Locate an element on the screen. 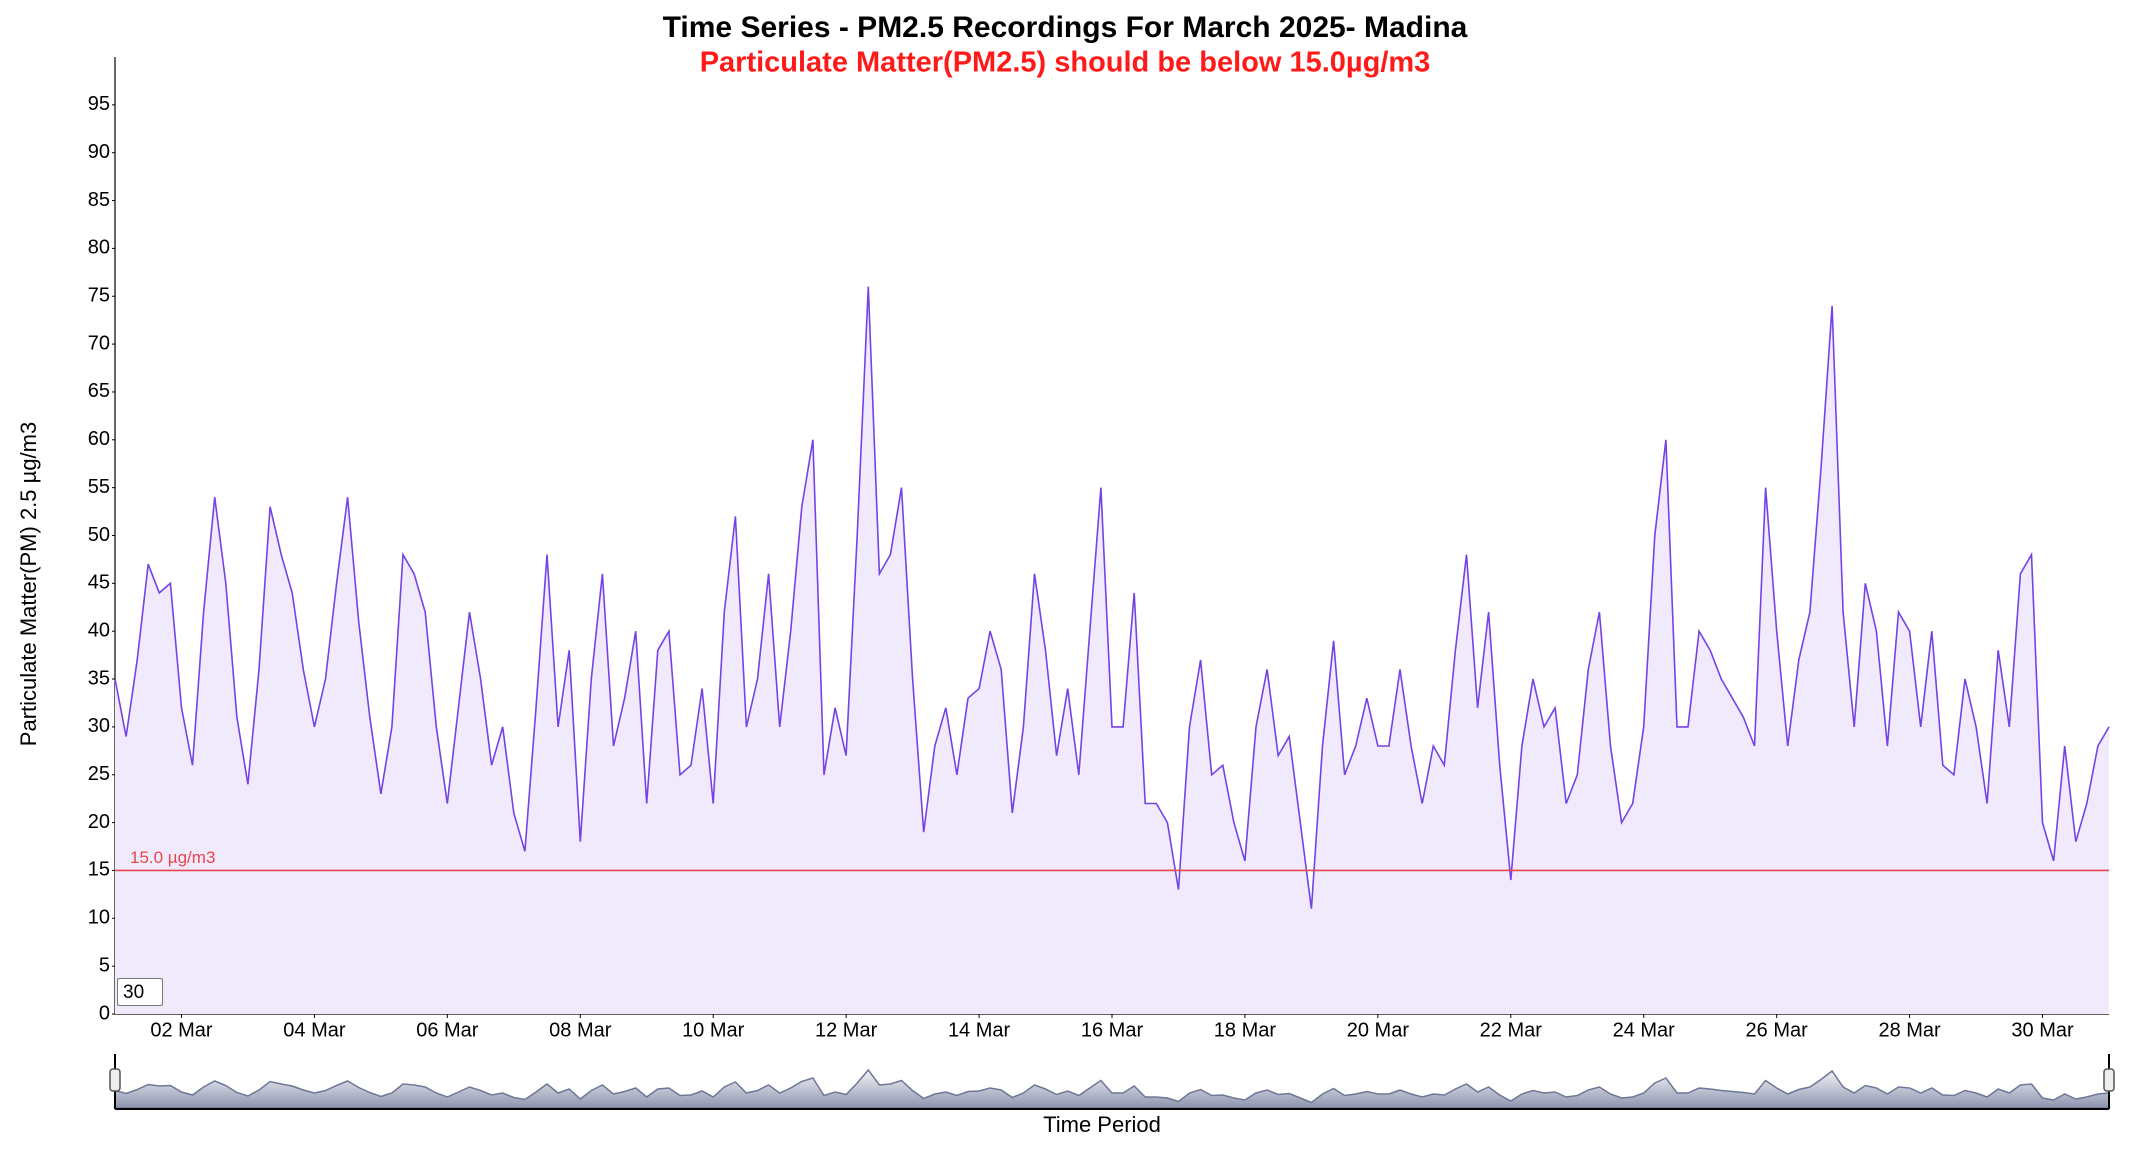  x-tick-label: 02 Mar is located at coordinates (181, 1030).